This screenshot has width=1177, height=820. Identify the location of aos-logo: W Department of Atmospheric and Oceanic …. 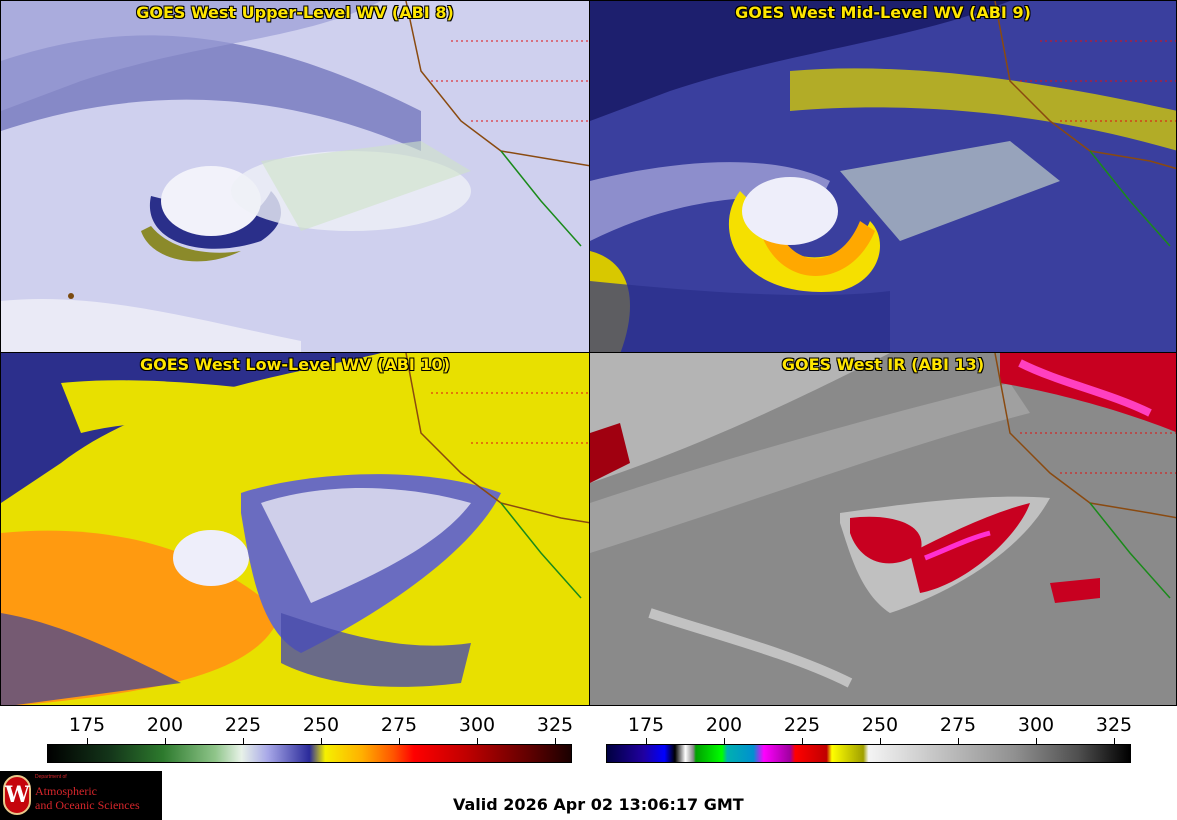
(81, 795).